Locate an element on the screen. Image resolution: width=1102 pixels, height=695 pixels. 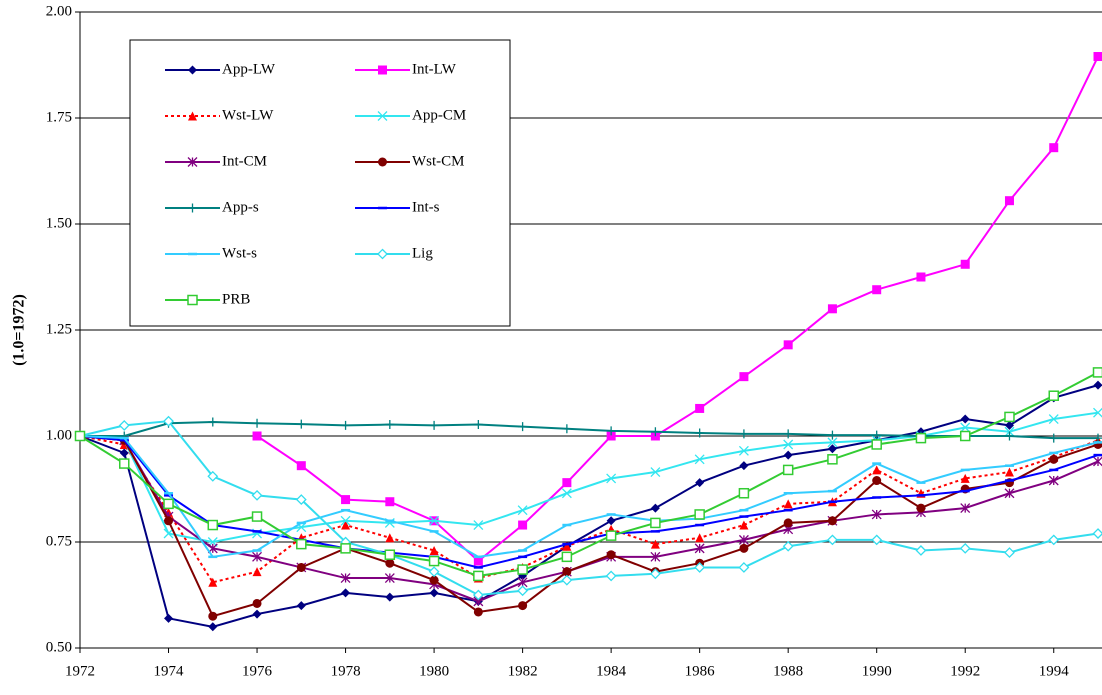
legend-label: App-s is located at coordinates (240, 207).